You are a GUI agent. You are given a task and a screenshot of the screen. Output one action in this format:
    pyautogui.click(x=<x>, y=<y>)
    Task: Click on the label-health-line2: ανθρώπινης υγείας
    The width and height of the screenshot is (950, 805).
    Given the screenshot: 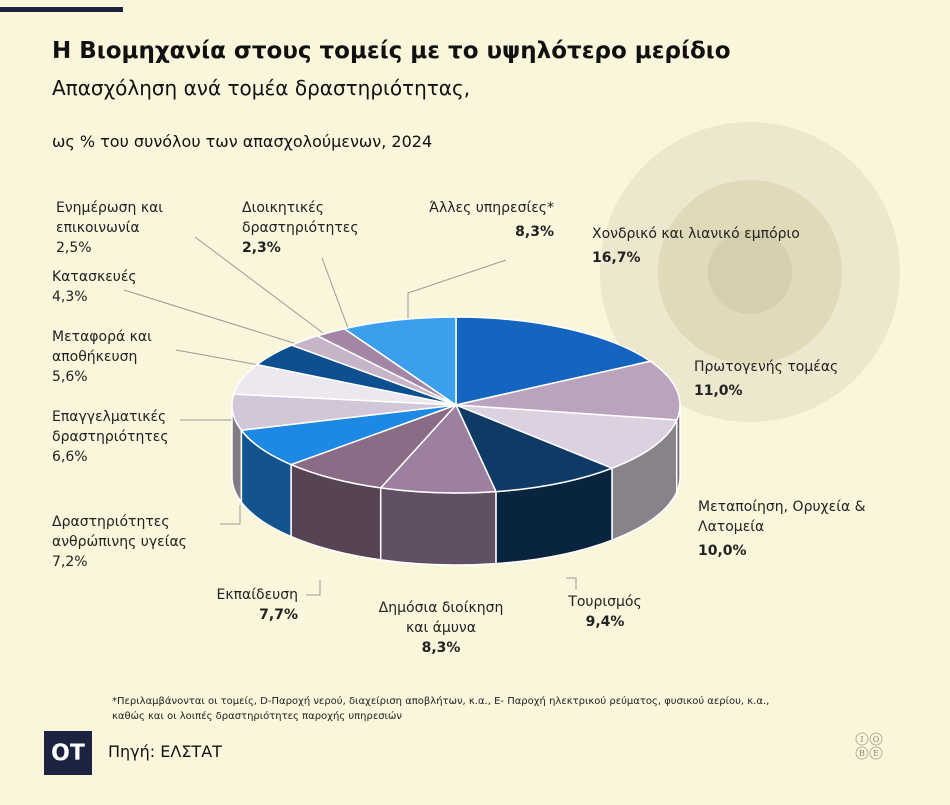 What is the action you would take?
    pyautogui.click(x=119, y=542)
    